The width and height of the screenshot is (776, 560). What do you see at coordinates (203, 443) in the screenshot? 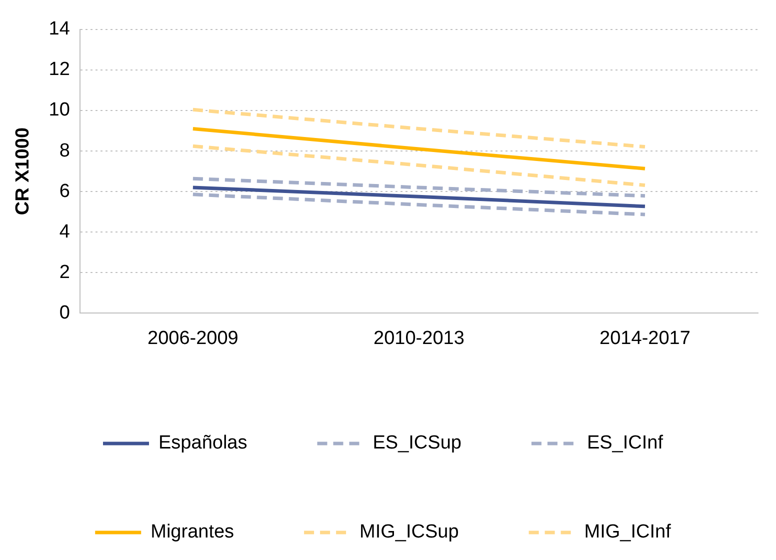
I see `legend-label: Españolas` at bounding box center [203, 443].